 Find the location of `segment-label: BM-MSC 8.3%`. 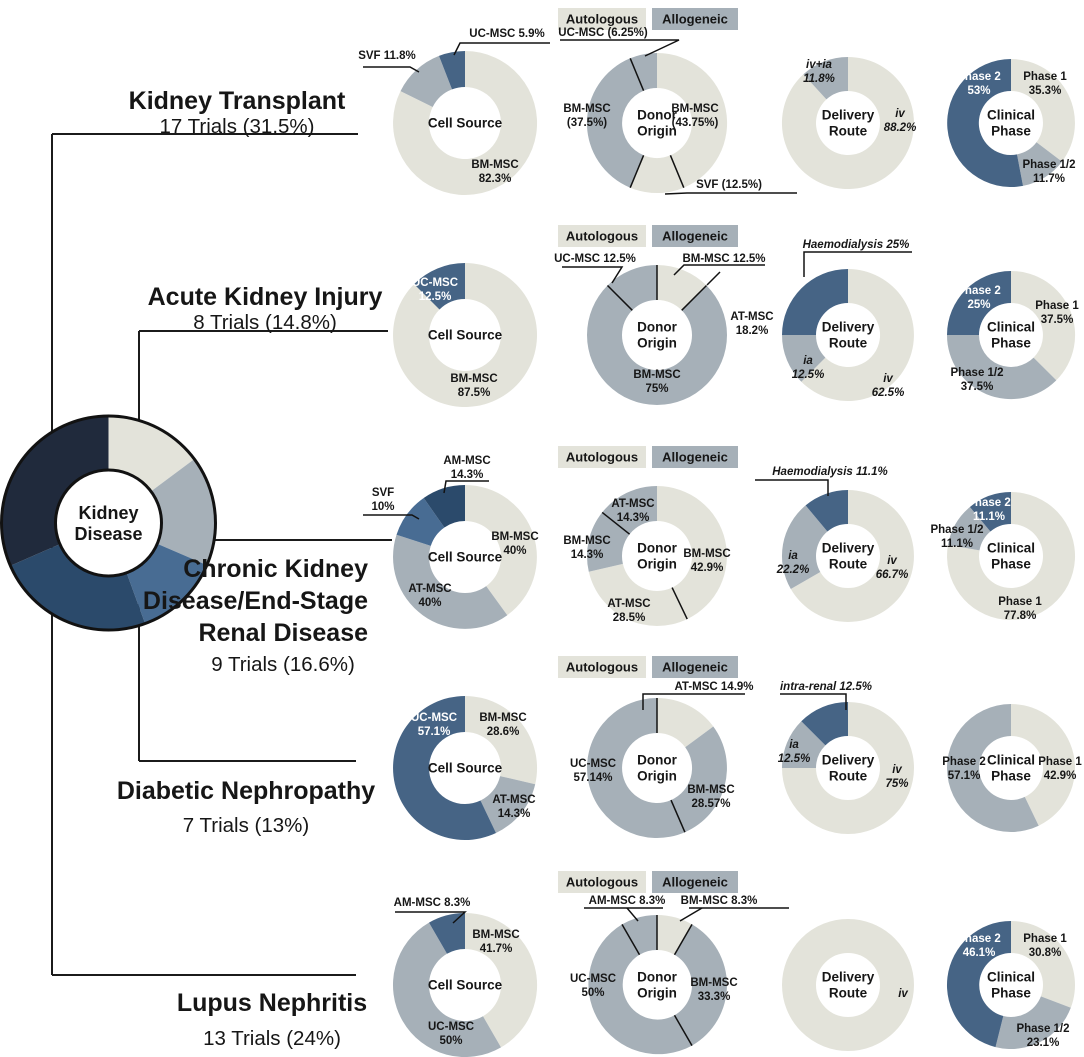

segment-label: BM-MSC 8.3% is located at coordinates (719, 901).